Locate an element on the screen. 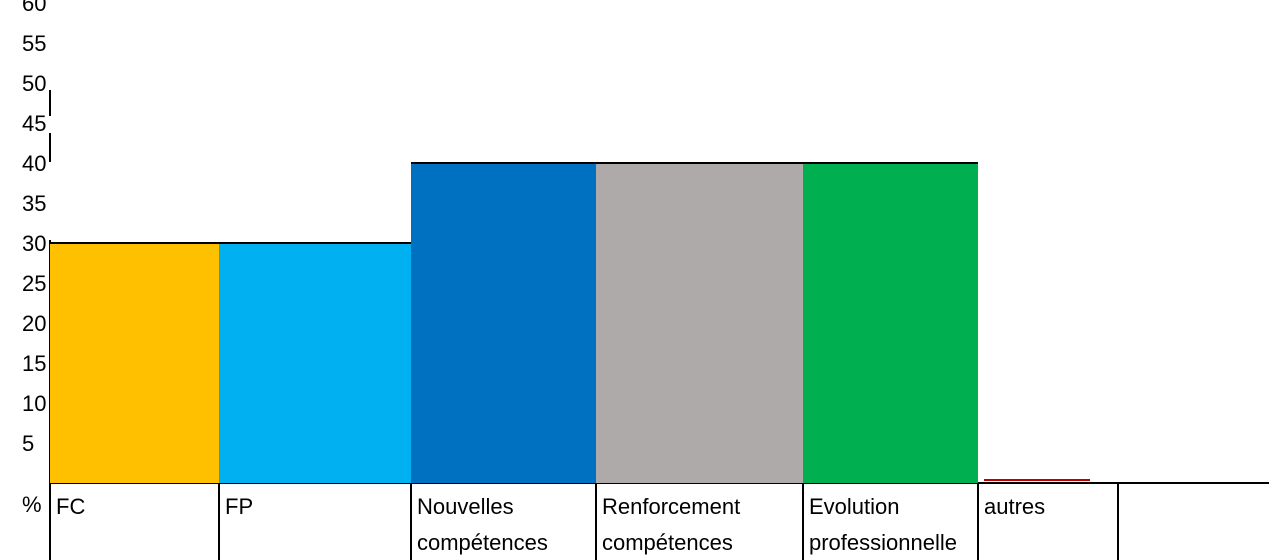 Image resolution: width=1269 pixels, height=560 pixels. x-tick-label: Renforcement is located at coordinates (671, 506).